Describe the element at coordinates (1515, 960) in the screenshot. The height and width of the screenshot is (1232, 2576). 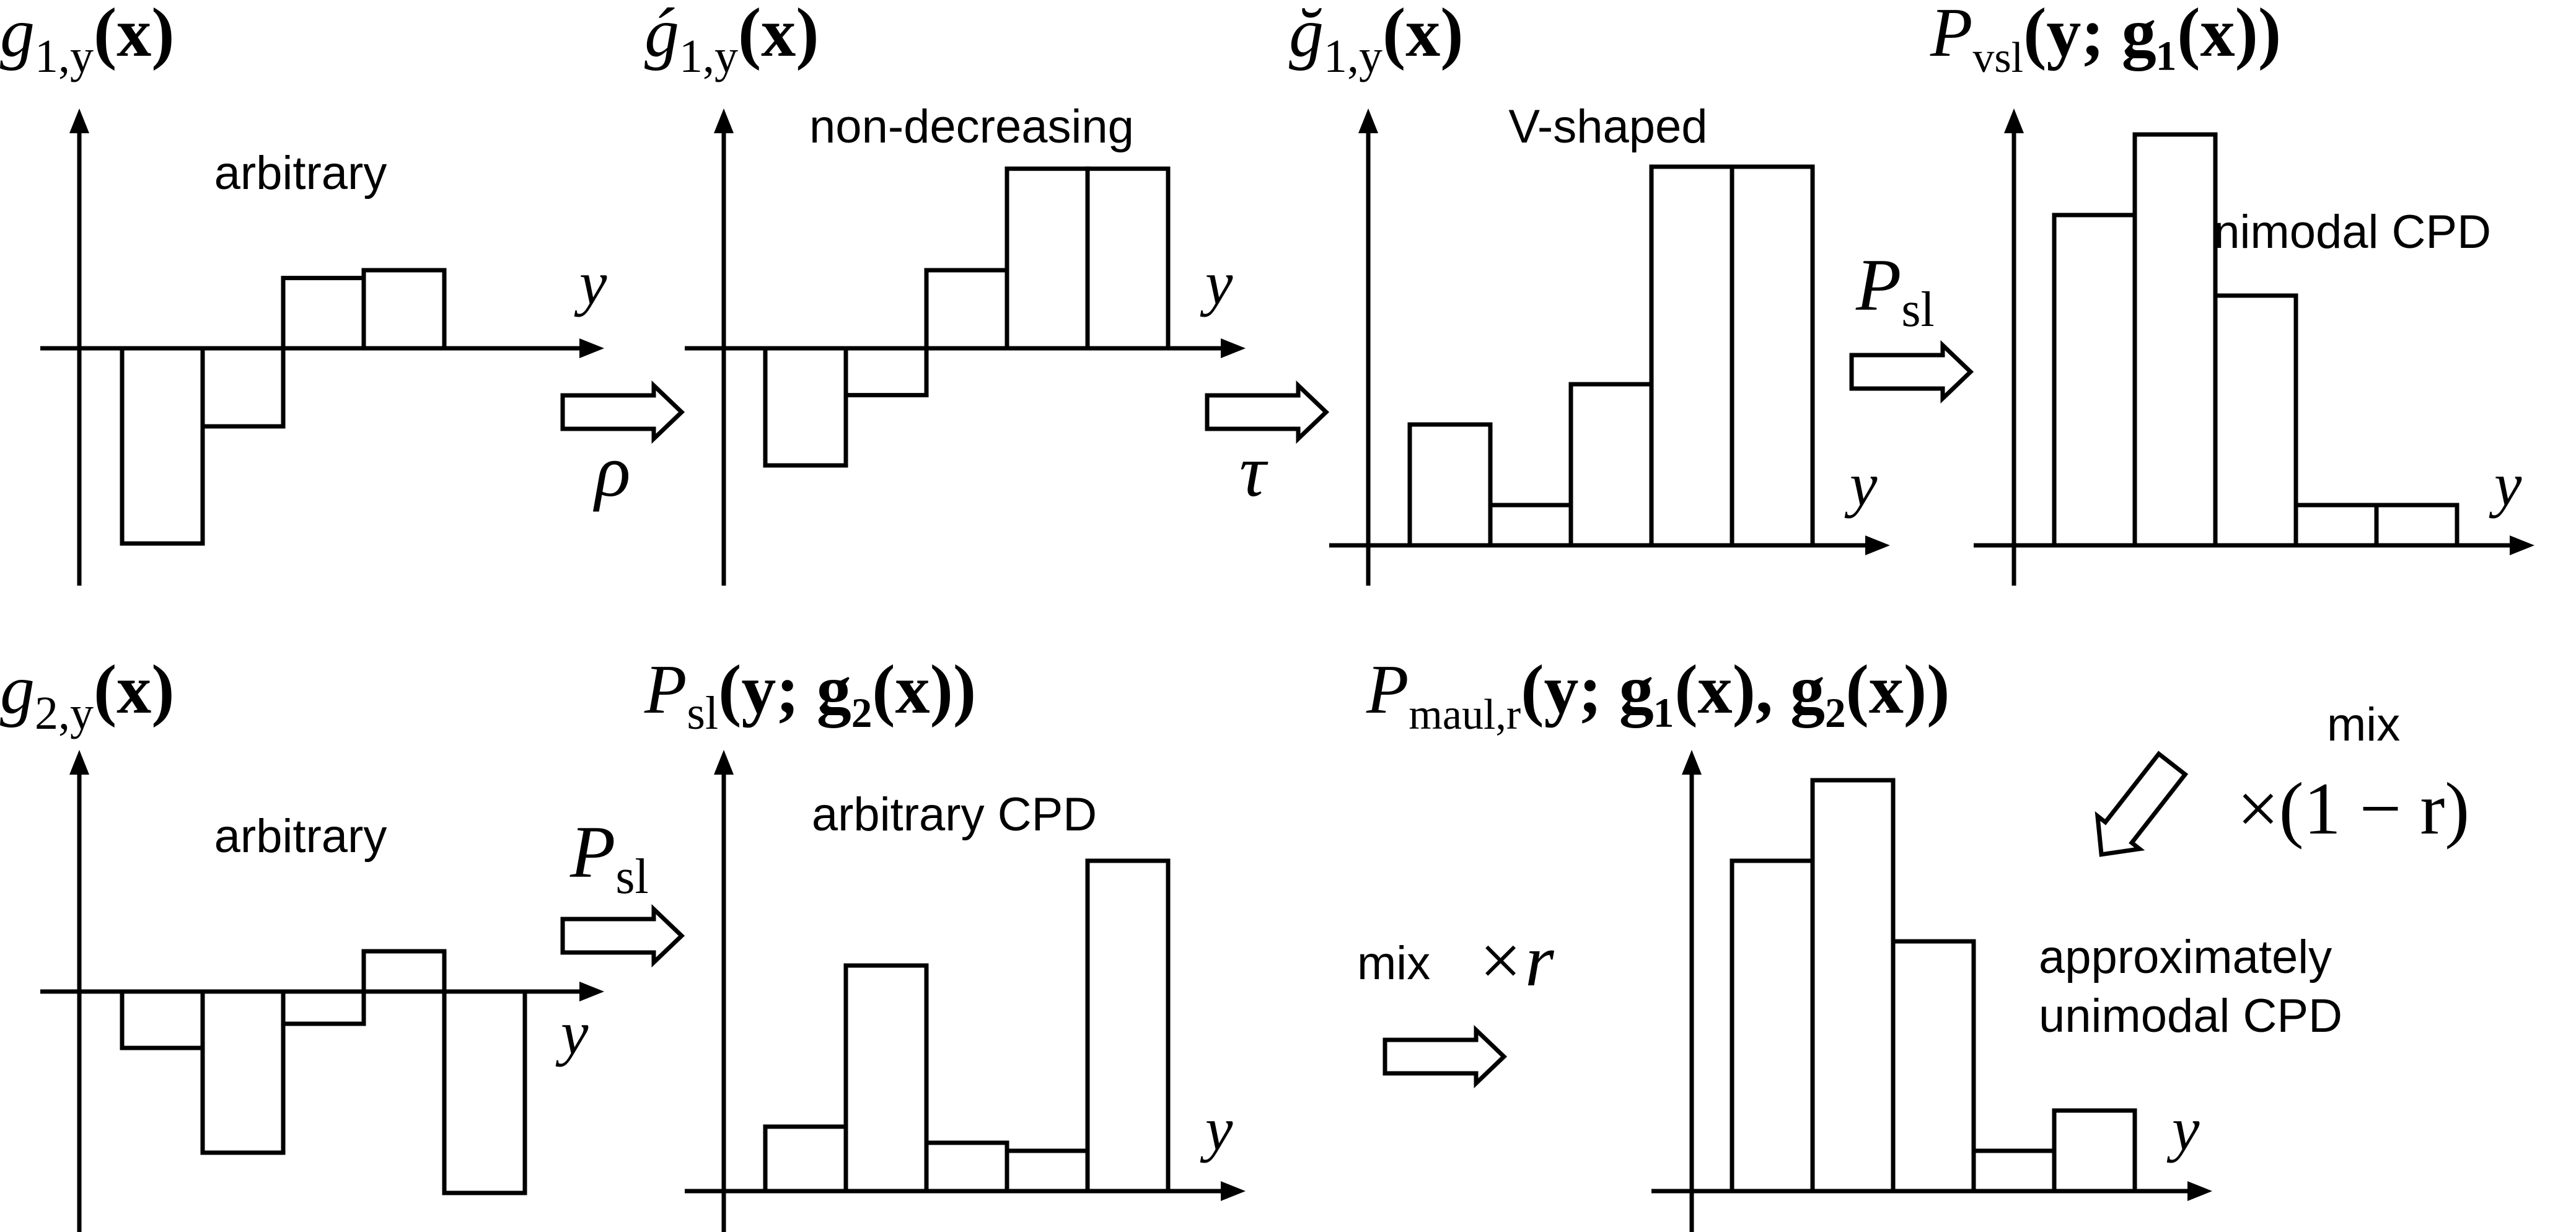
I see `label-mix-r-factor: ×r` at that location.